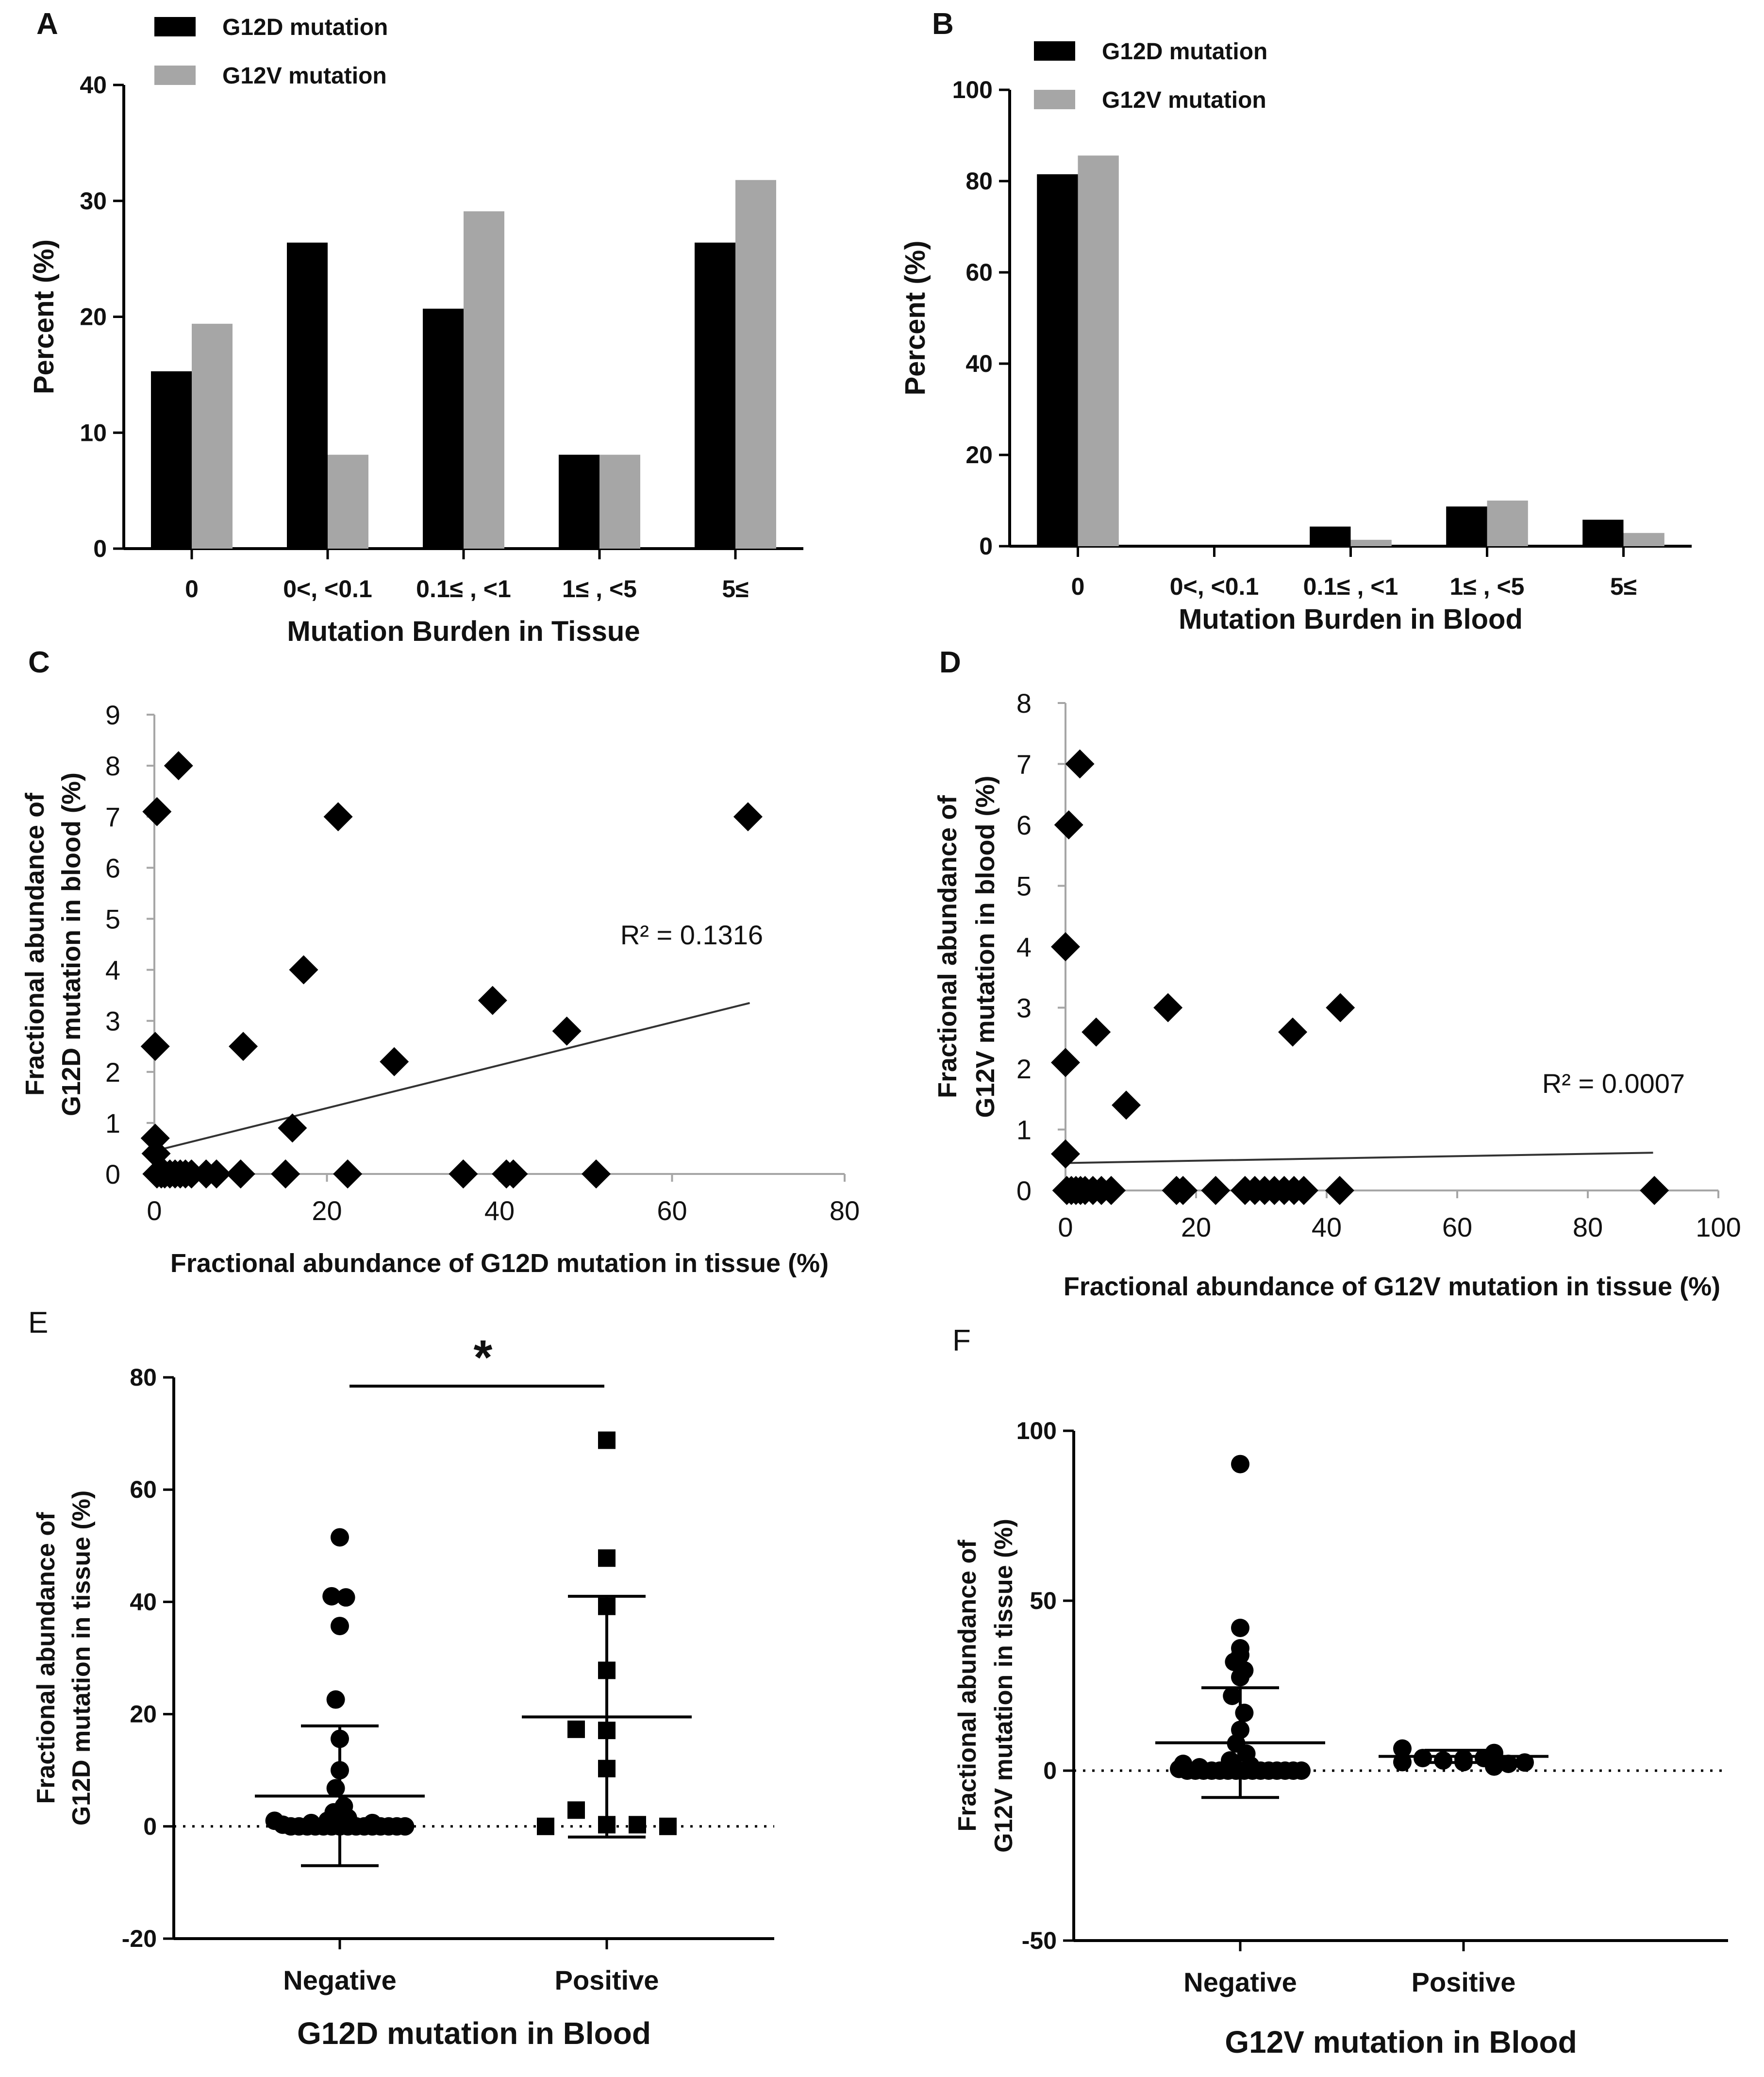 The height and width of the screenshot is (2077, 1764). Describe the element at coordinates (112, 1021) in the screenshot. I see `y-tick-label: 3` at that location.